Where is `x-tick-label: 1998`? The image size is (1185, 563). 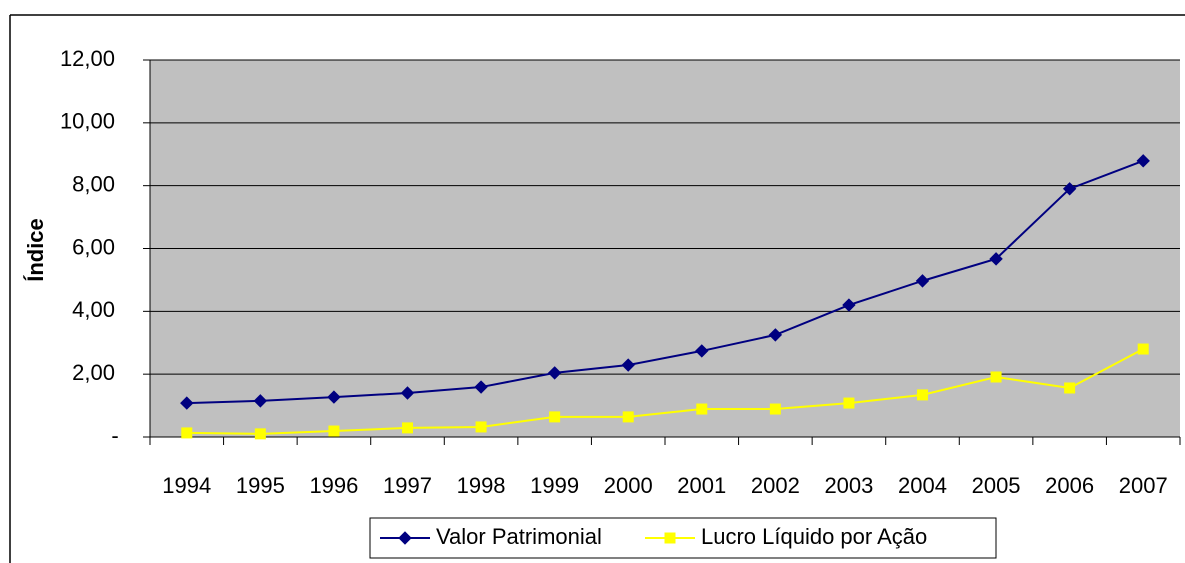
x-tick-label: 1998 is located at coordinates (481, 485).